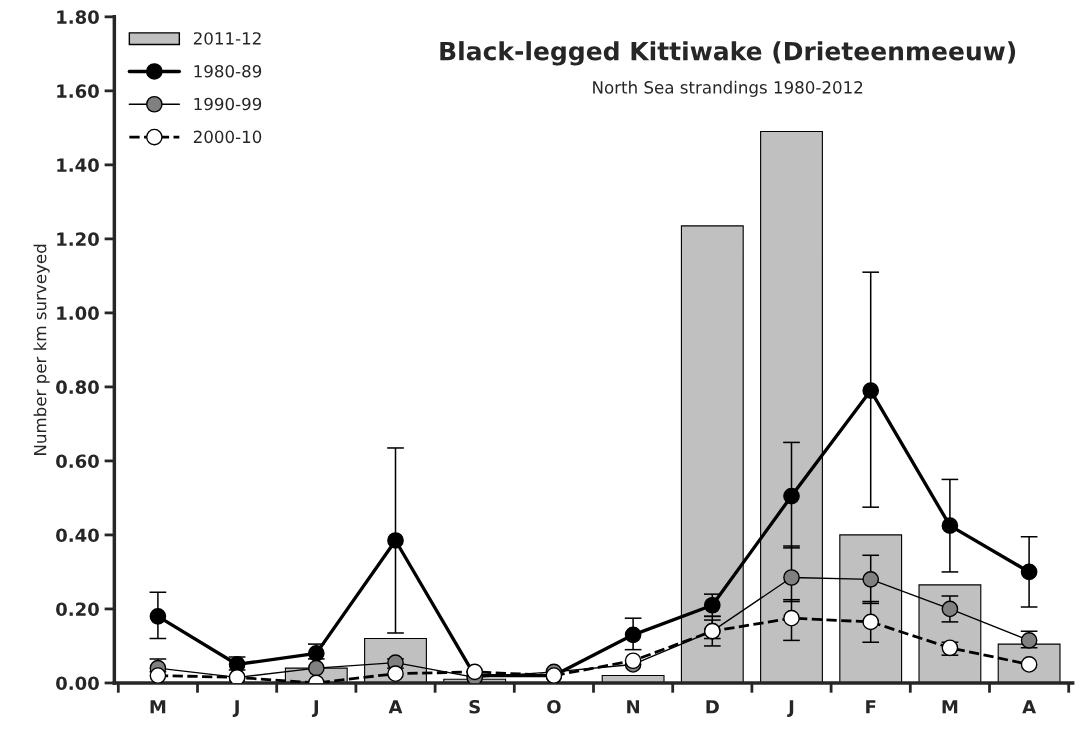 The height and width of the screenshot is (732, 1089). What do you see at coordinates (728, 53) in the screenshot?
I see `text: Black-legged Kittiwake (Drieteenmeeuw)` at bounding box center [728, 53].